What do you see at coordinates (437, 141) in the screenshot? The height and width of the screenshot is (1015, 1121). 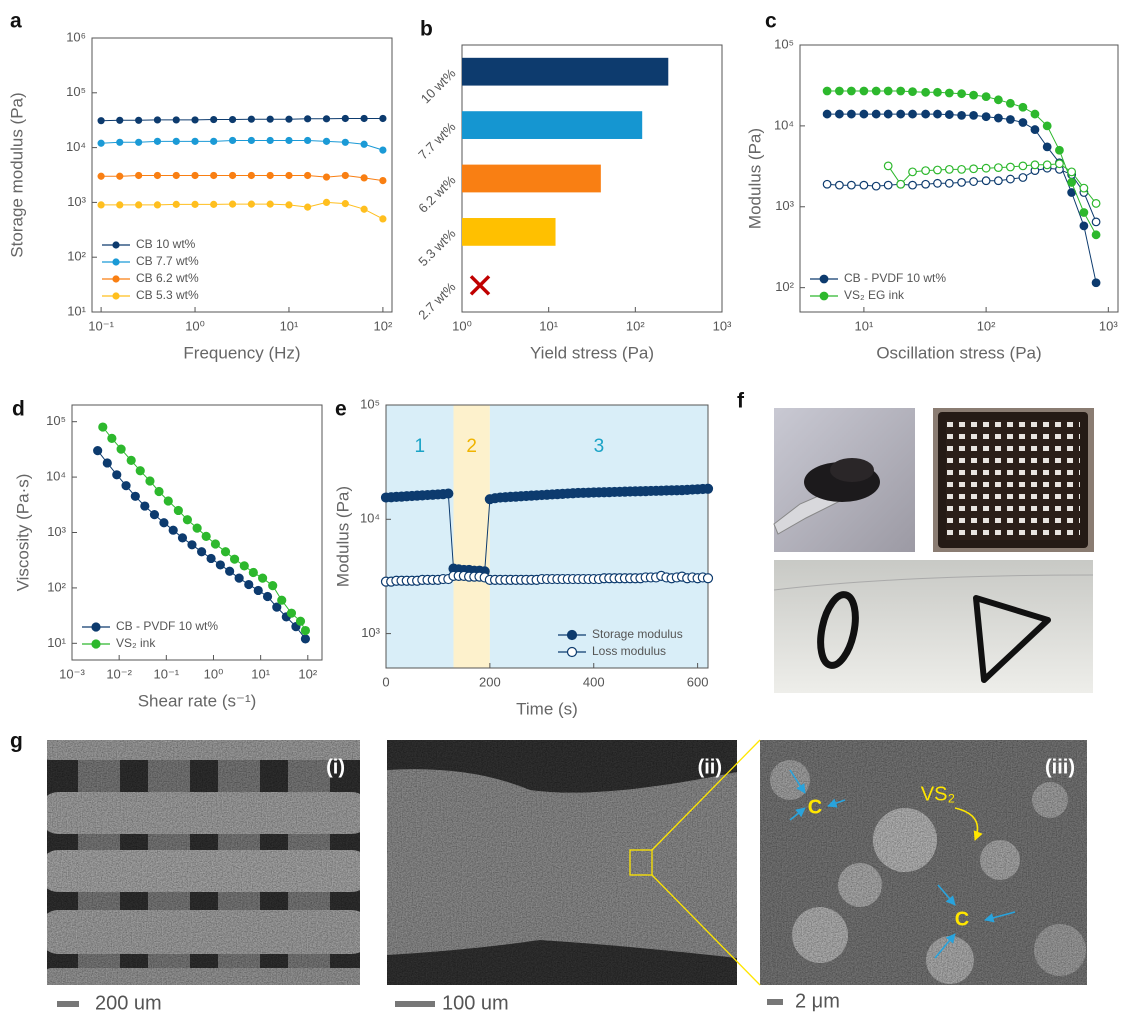 I see `category-label: 7.7 wt%` at bounding box center [437, 141].